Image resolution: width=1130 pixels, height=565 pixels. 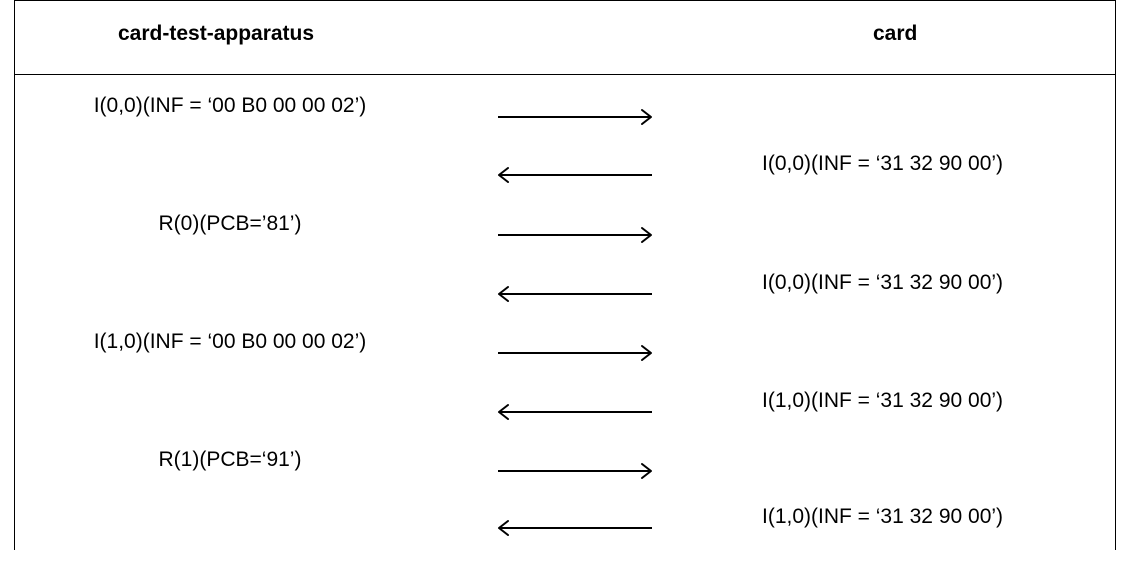 What do you see at coordinates (216, 33) in the screenshot?
I see `header-card-test-apparatus: card-test-apparatus` at bounding box center [216, 33].